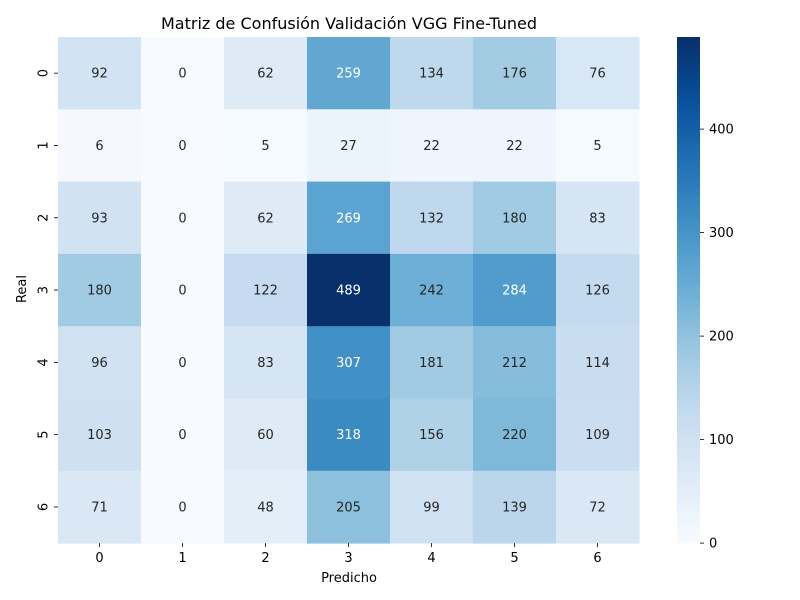  Describe the element at coordinates (265, 558) in the screenshot. I see `x-tick-label: 2` at that location.